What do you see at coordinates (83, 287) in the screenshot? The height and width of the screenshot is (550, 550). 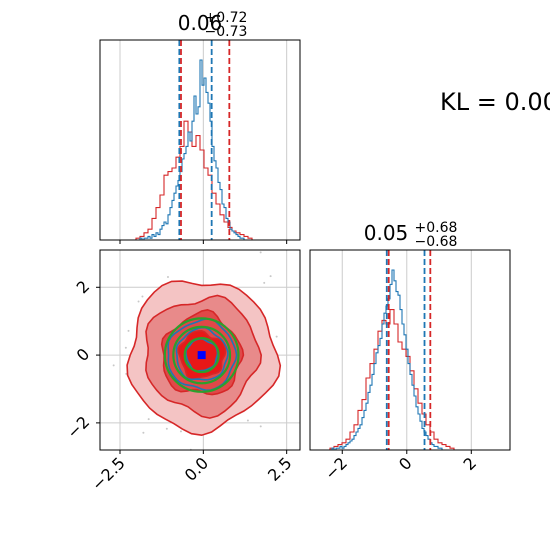 I see `joint-y-tick-label: 2` at bounding box center [83, 287].